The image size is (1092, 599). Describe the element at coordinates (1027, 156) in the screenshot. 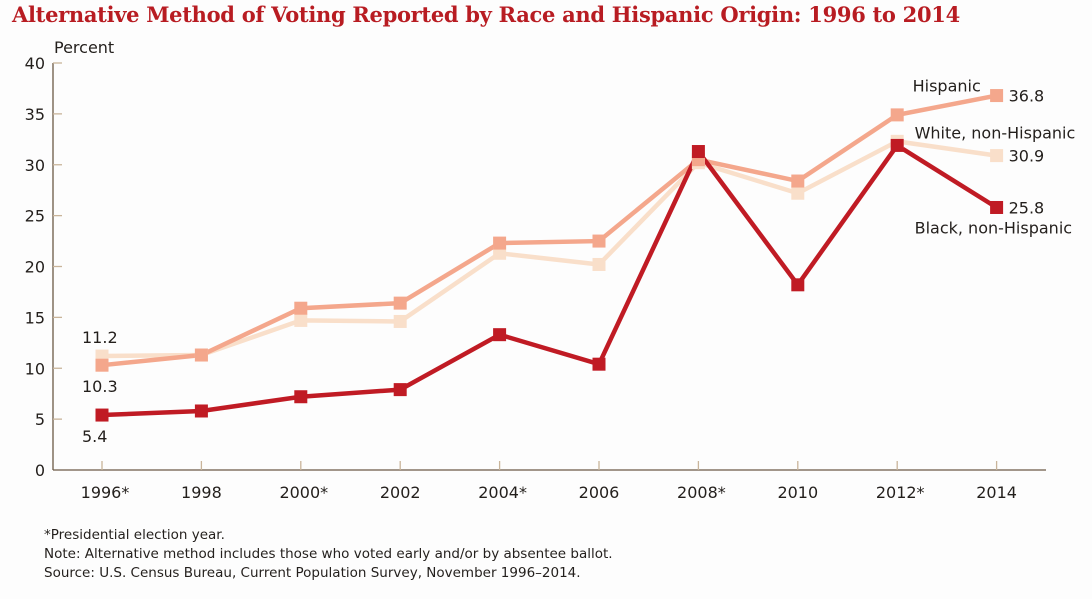

I see `data-label-white-non-hispanic: 30.9` at that location.